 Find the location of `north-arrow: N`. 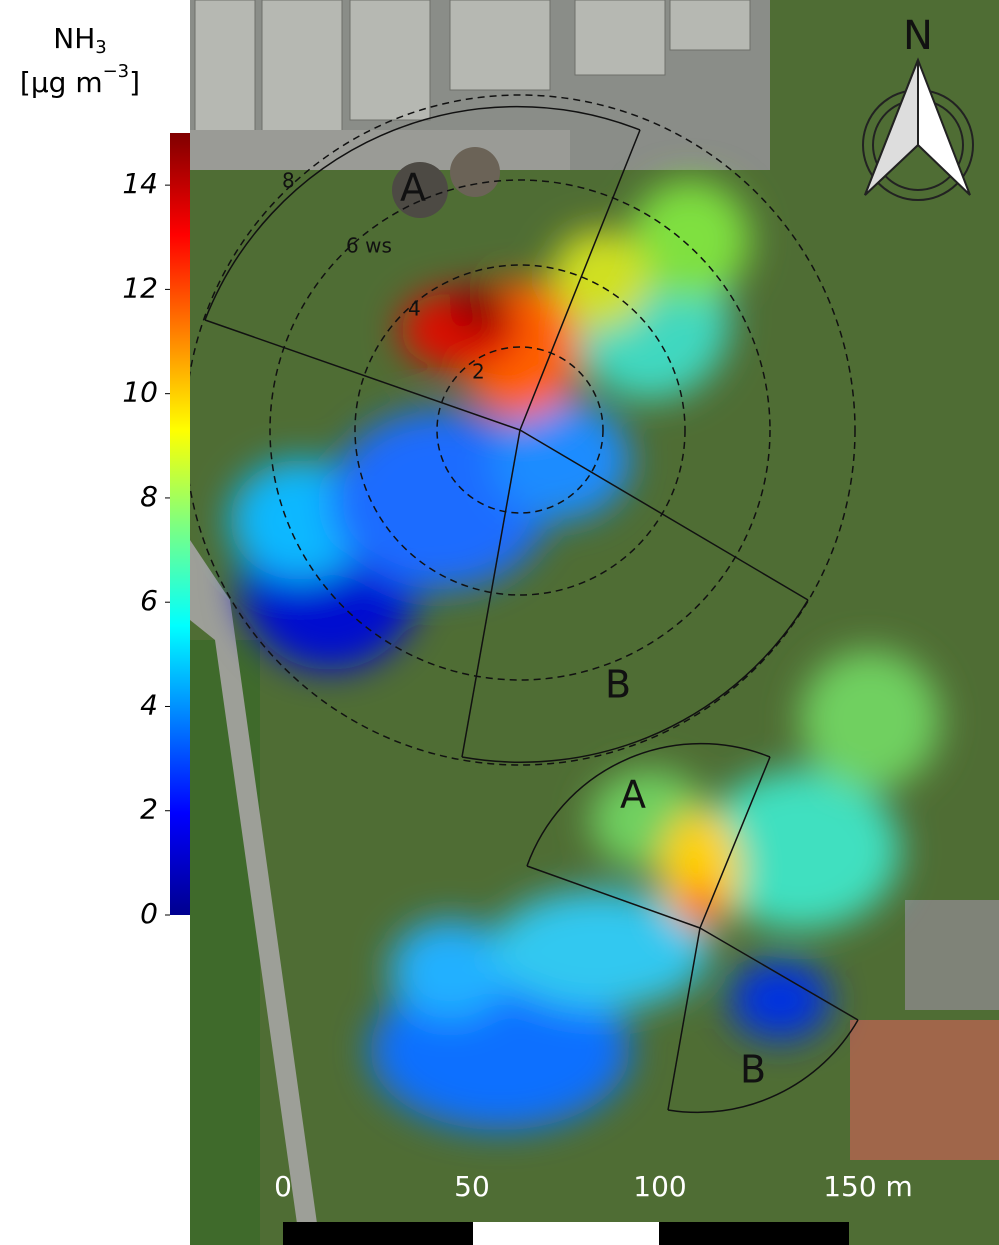

north-arrow: N is located at coordinates (918, 107).